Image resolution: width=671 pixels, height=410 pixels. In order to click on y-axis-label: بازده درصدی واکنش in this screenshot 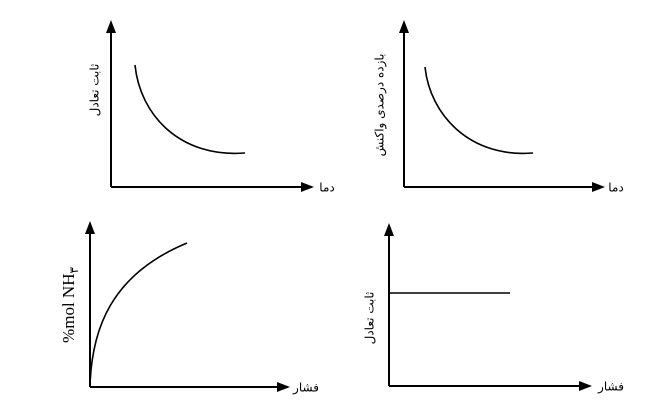, I will do `click(380, 105)`.